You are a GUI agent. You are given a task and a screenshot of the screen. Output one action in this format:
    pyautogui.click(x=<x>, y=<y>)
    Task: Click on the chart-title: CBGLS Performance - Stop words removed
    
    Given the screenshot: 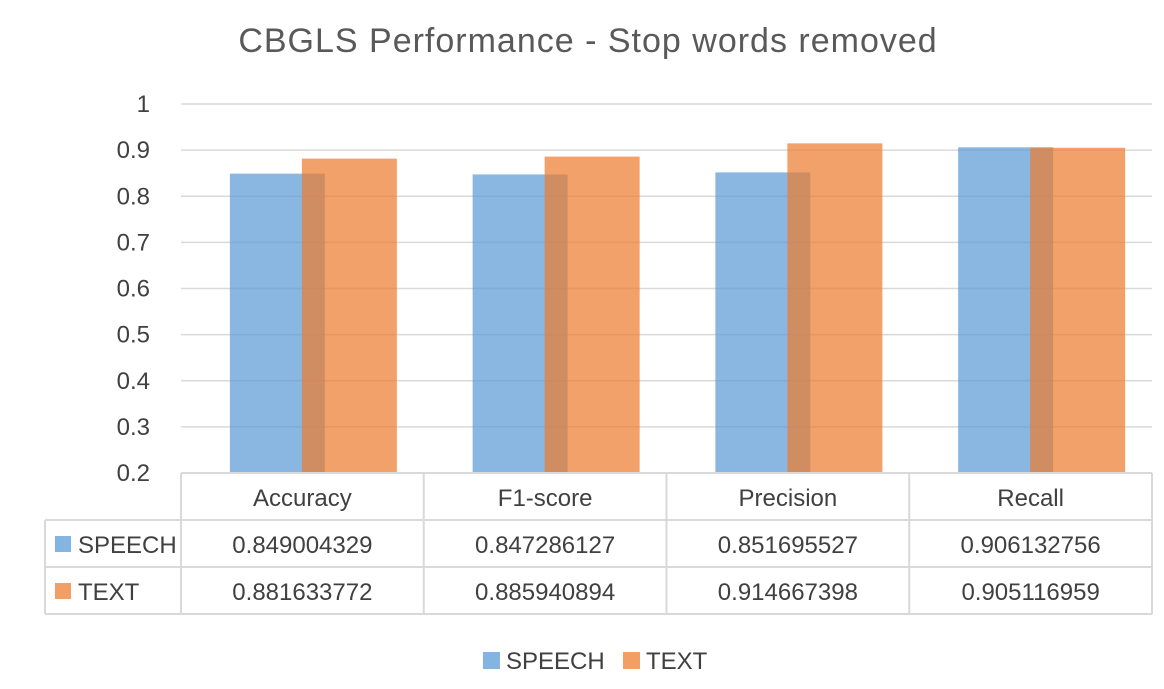 What is the action you would take?
    pyautogui.click(x=587, y=41)
    